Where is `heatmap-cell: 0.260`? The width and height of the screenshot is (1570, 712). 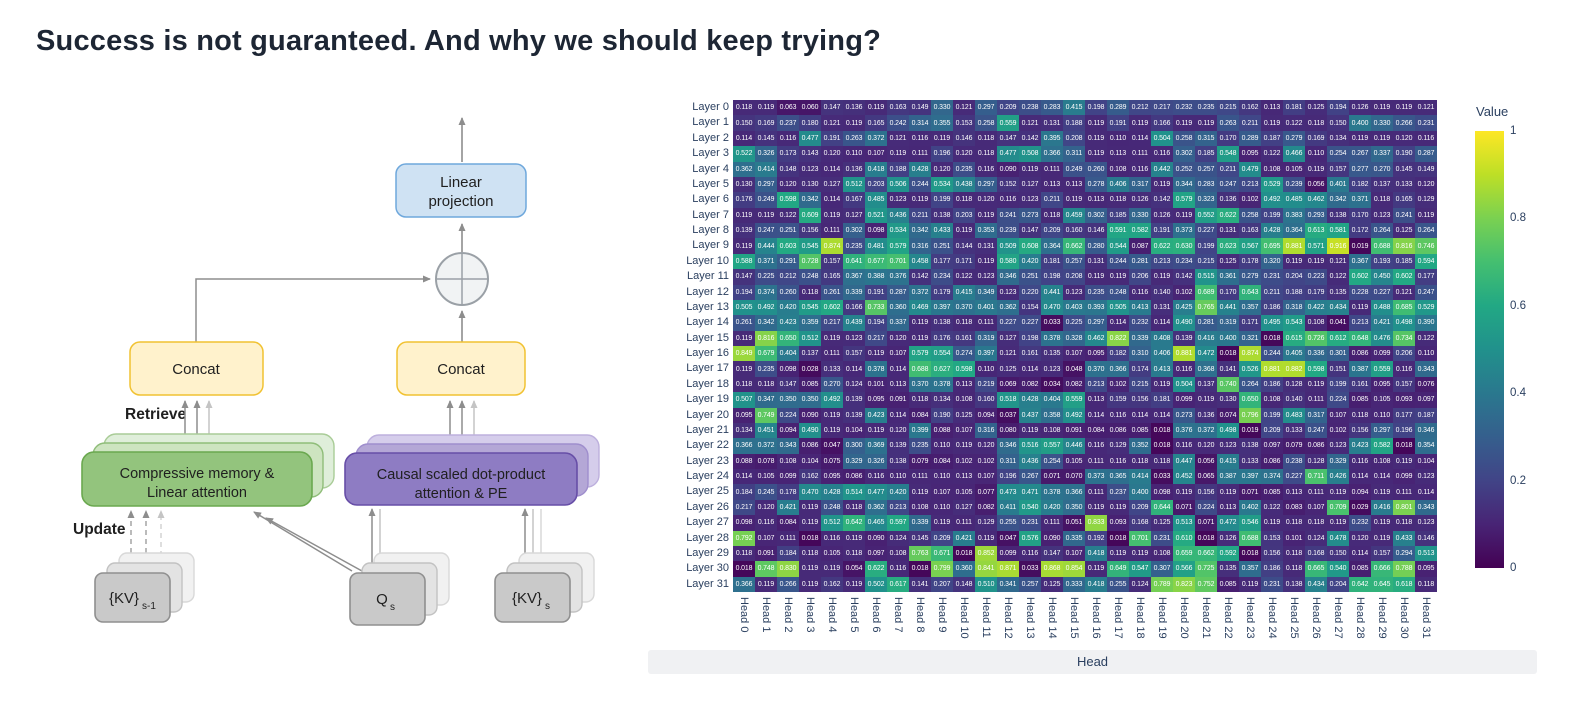 heatmap-cell: 0.260 is located at coordinates (1096, 169).